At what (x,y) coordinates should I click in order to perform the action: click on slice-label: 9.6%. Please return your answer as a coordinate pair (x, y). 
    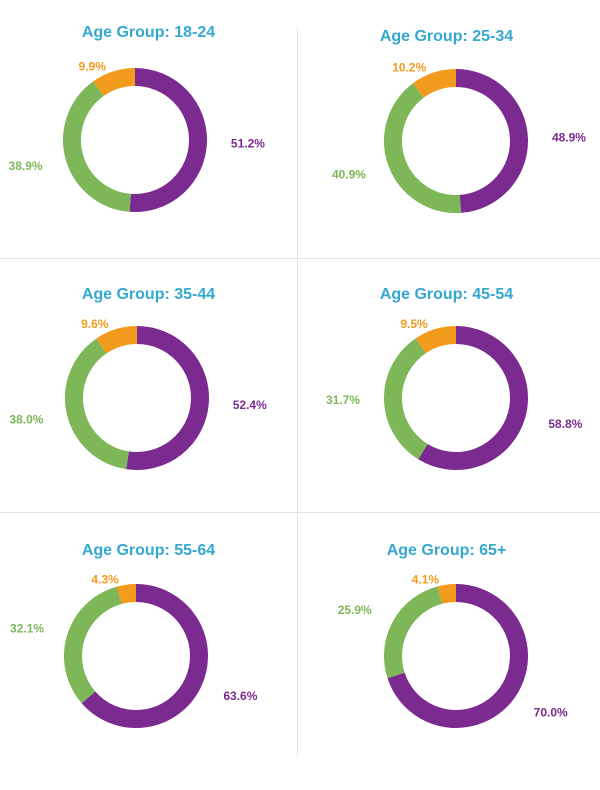
    Looking at the image, I should click on (95, 324).